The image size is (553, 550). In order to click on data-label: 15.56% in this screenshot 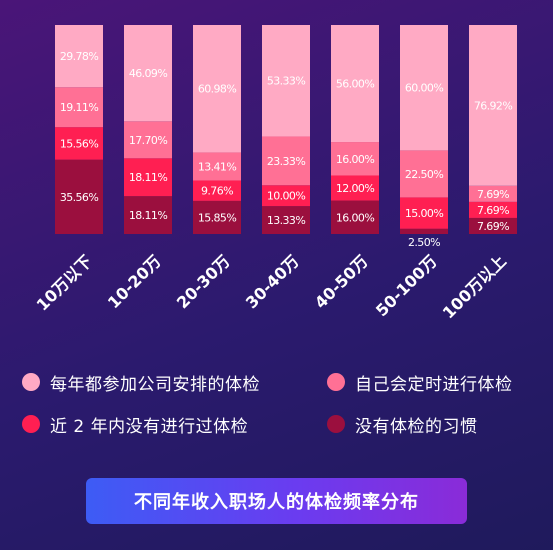, I will do `click(79, 143)`.